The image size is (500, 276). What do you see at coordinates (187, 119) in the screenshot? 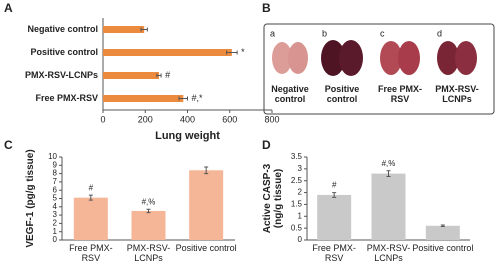
I see `x-tick-label: 400` at bounding box center [187, 119].